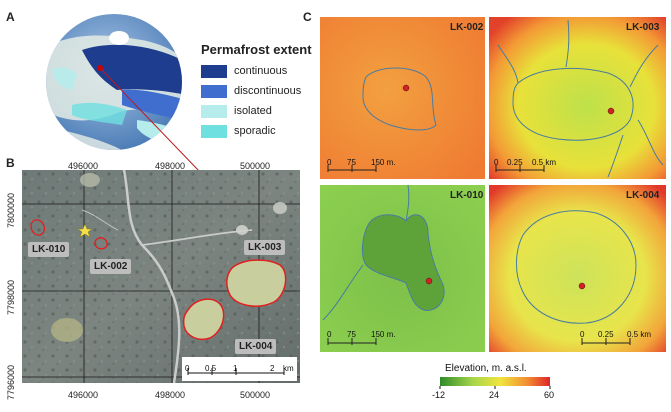 The height and width of the screenshot is (412, 671). Describe the element at coordinates (49, 249) in the screenshot. I see `lake-label-lk-010: LK-010` at that location.